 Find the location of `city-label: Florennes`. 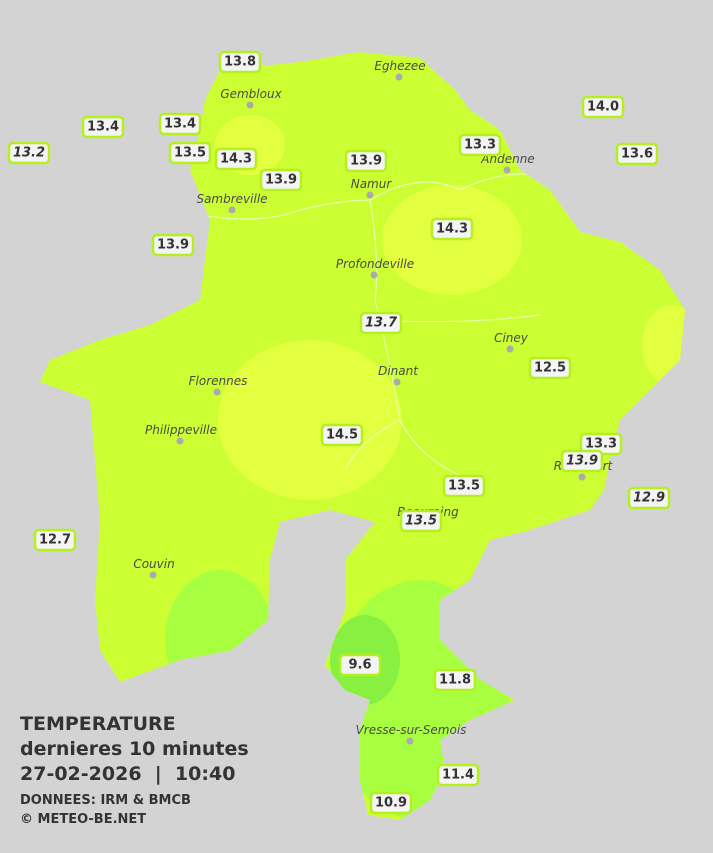

city-label: Florennes is located at coordinates (218, 381).